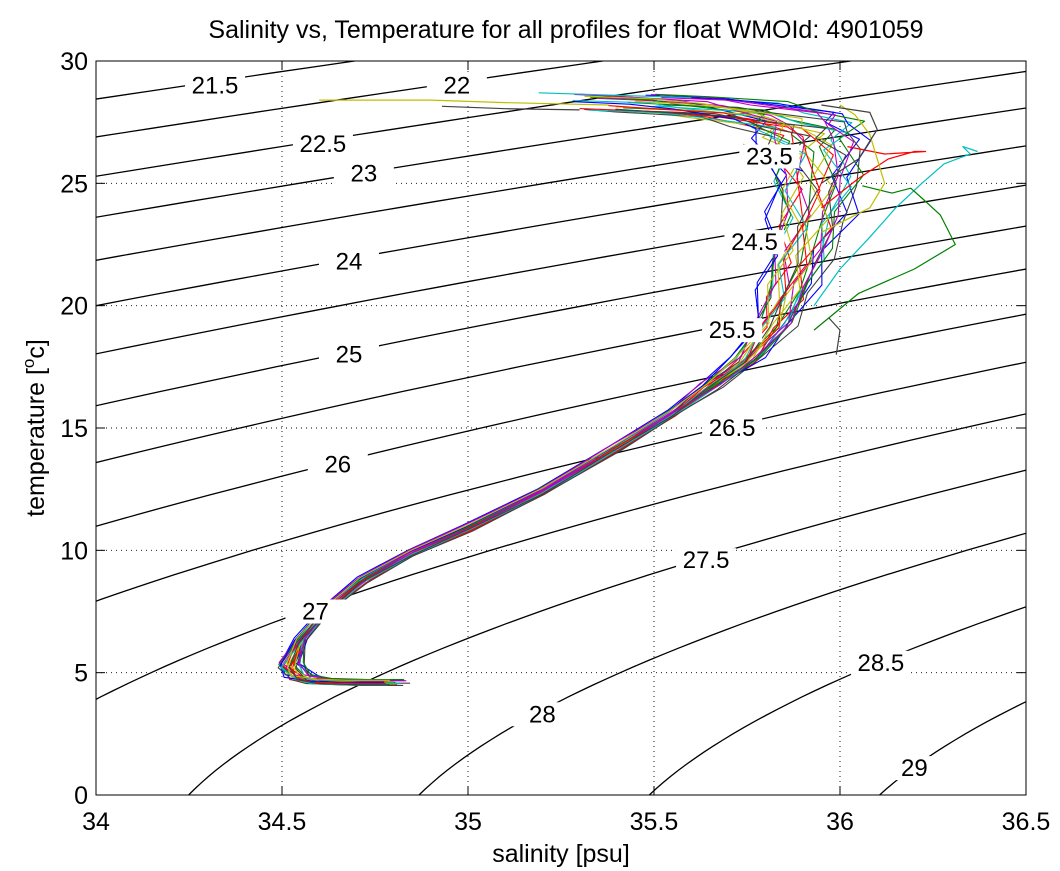 The image size is (1060, 871). What do you see at coordinates (28, 363) in the screenshot?
I see `y-axis-label-superscript: o` at bounding box center [28, 363].